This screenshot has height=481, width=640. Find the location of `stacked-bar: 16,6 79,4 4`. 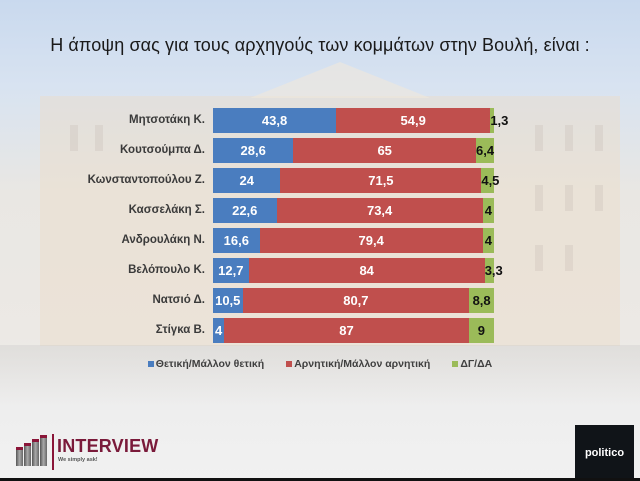

stacked-bar: 16,6 79,4 4 is located at coordinates (353, 240).